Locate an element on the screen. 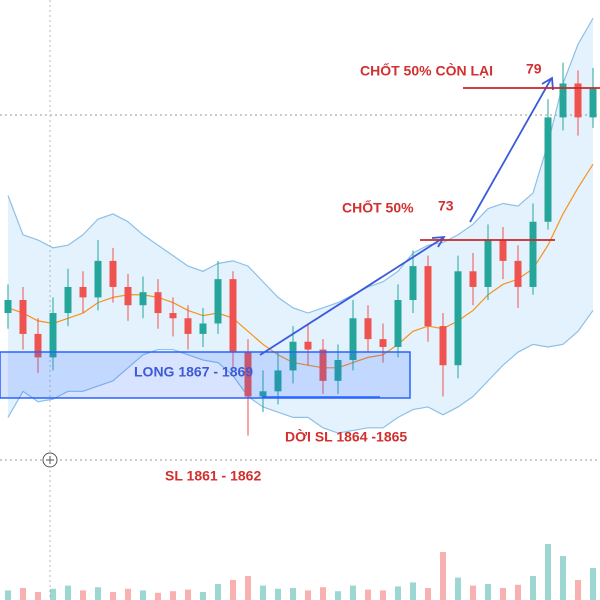 The image size is (600, 600). tp2-label: CHỐT 50% CÒN LẠI is located at coordinates (426, 70).